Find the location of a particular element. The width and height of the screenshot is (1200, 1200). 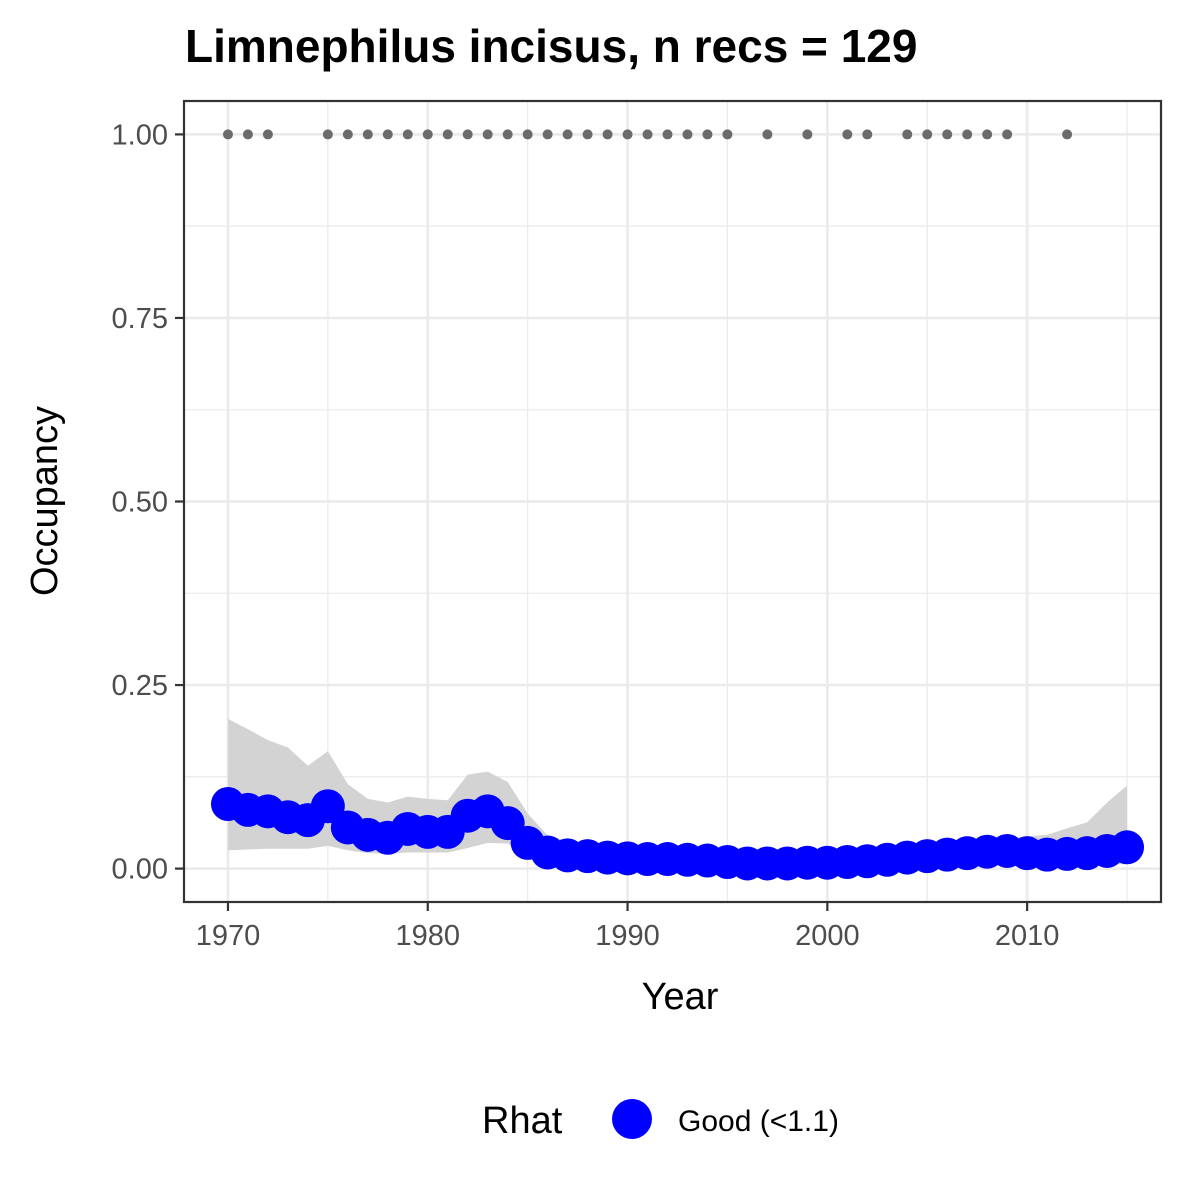

y-tick-label: 1.00 is located at coordinates (140, 135).